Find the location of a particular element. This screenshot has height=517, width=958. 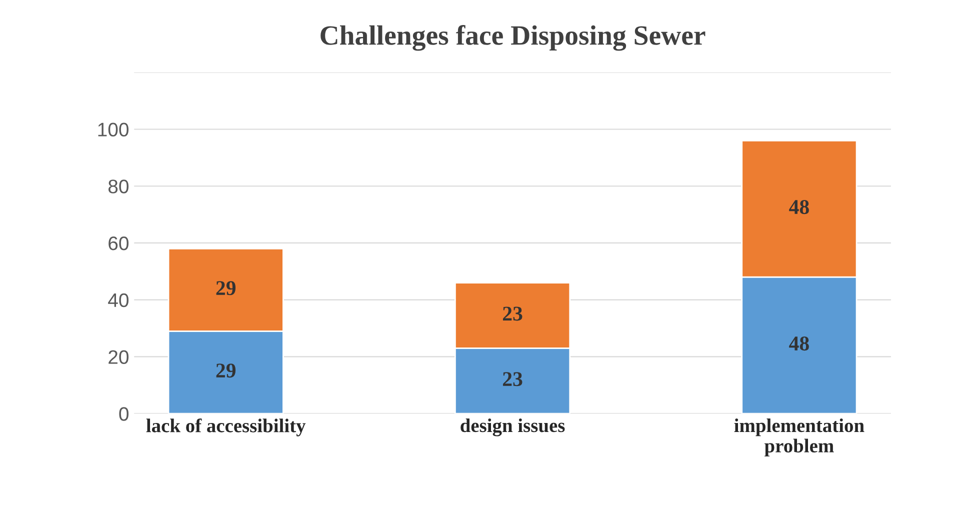

y-tick-label: 0 is located at coordinates (123, 414).